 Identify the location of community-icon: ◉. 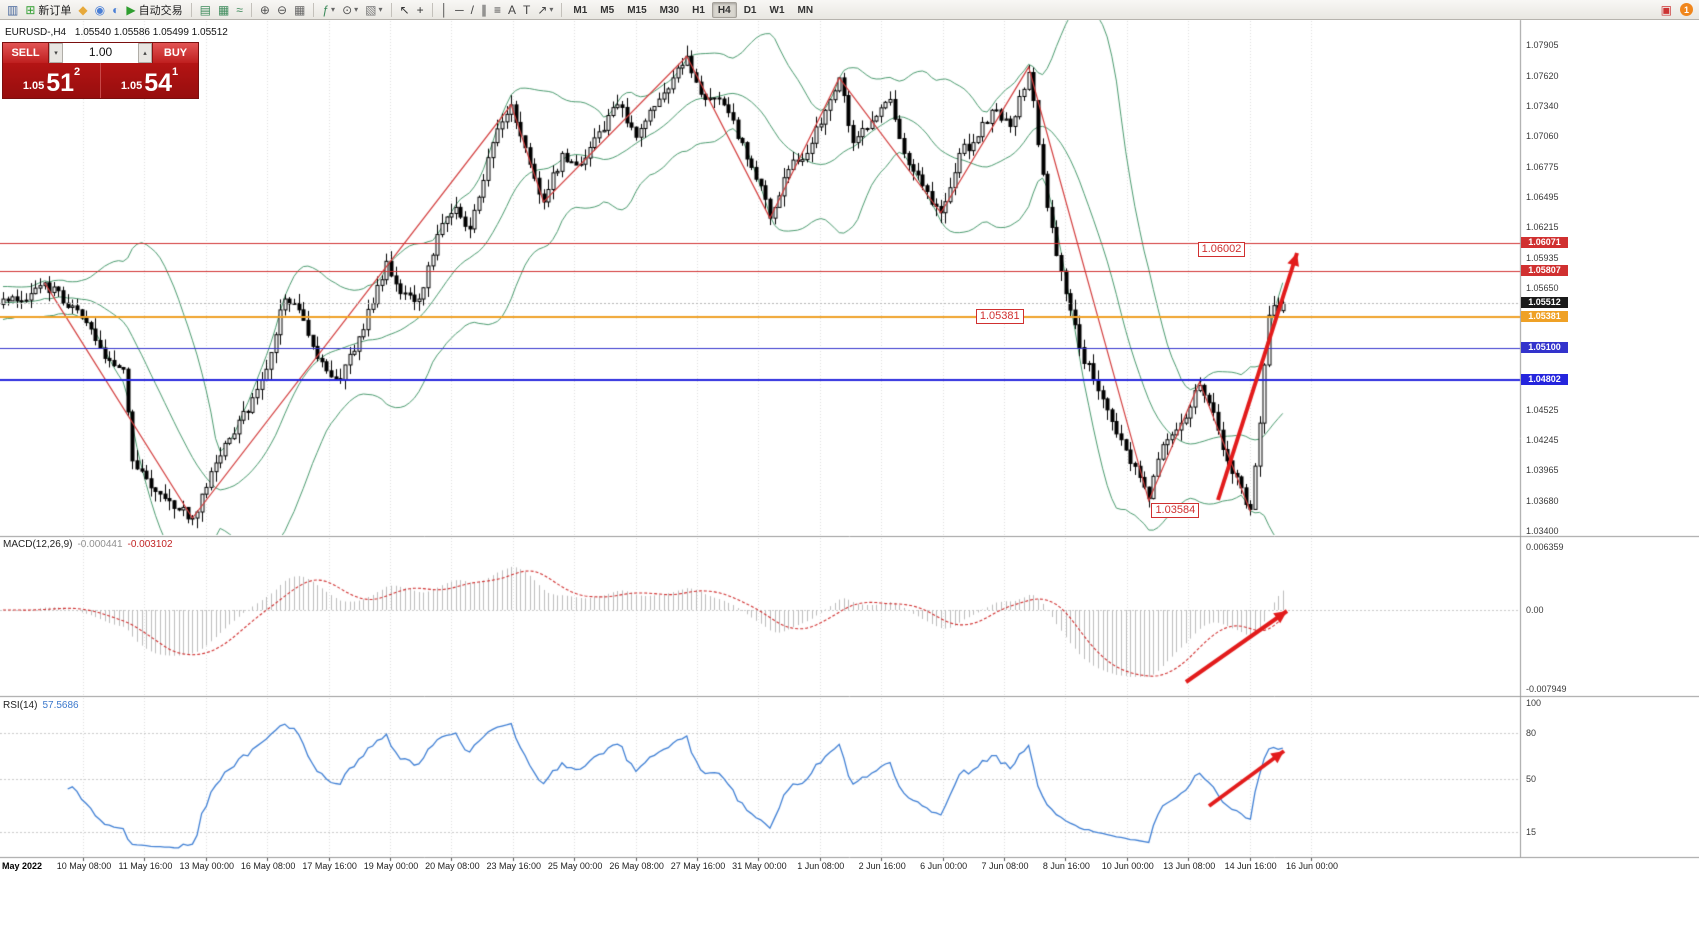
(100, 10).